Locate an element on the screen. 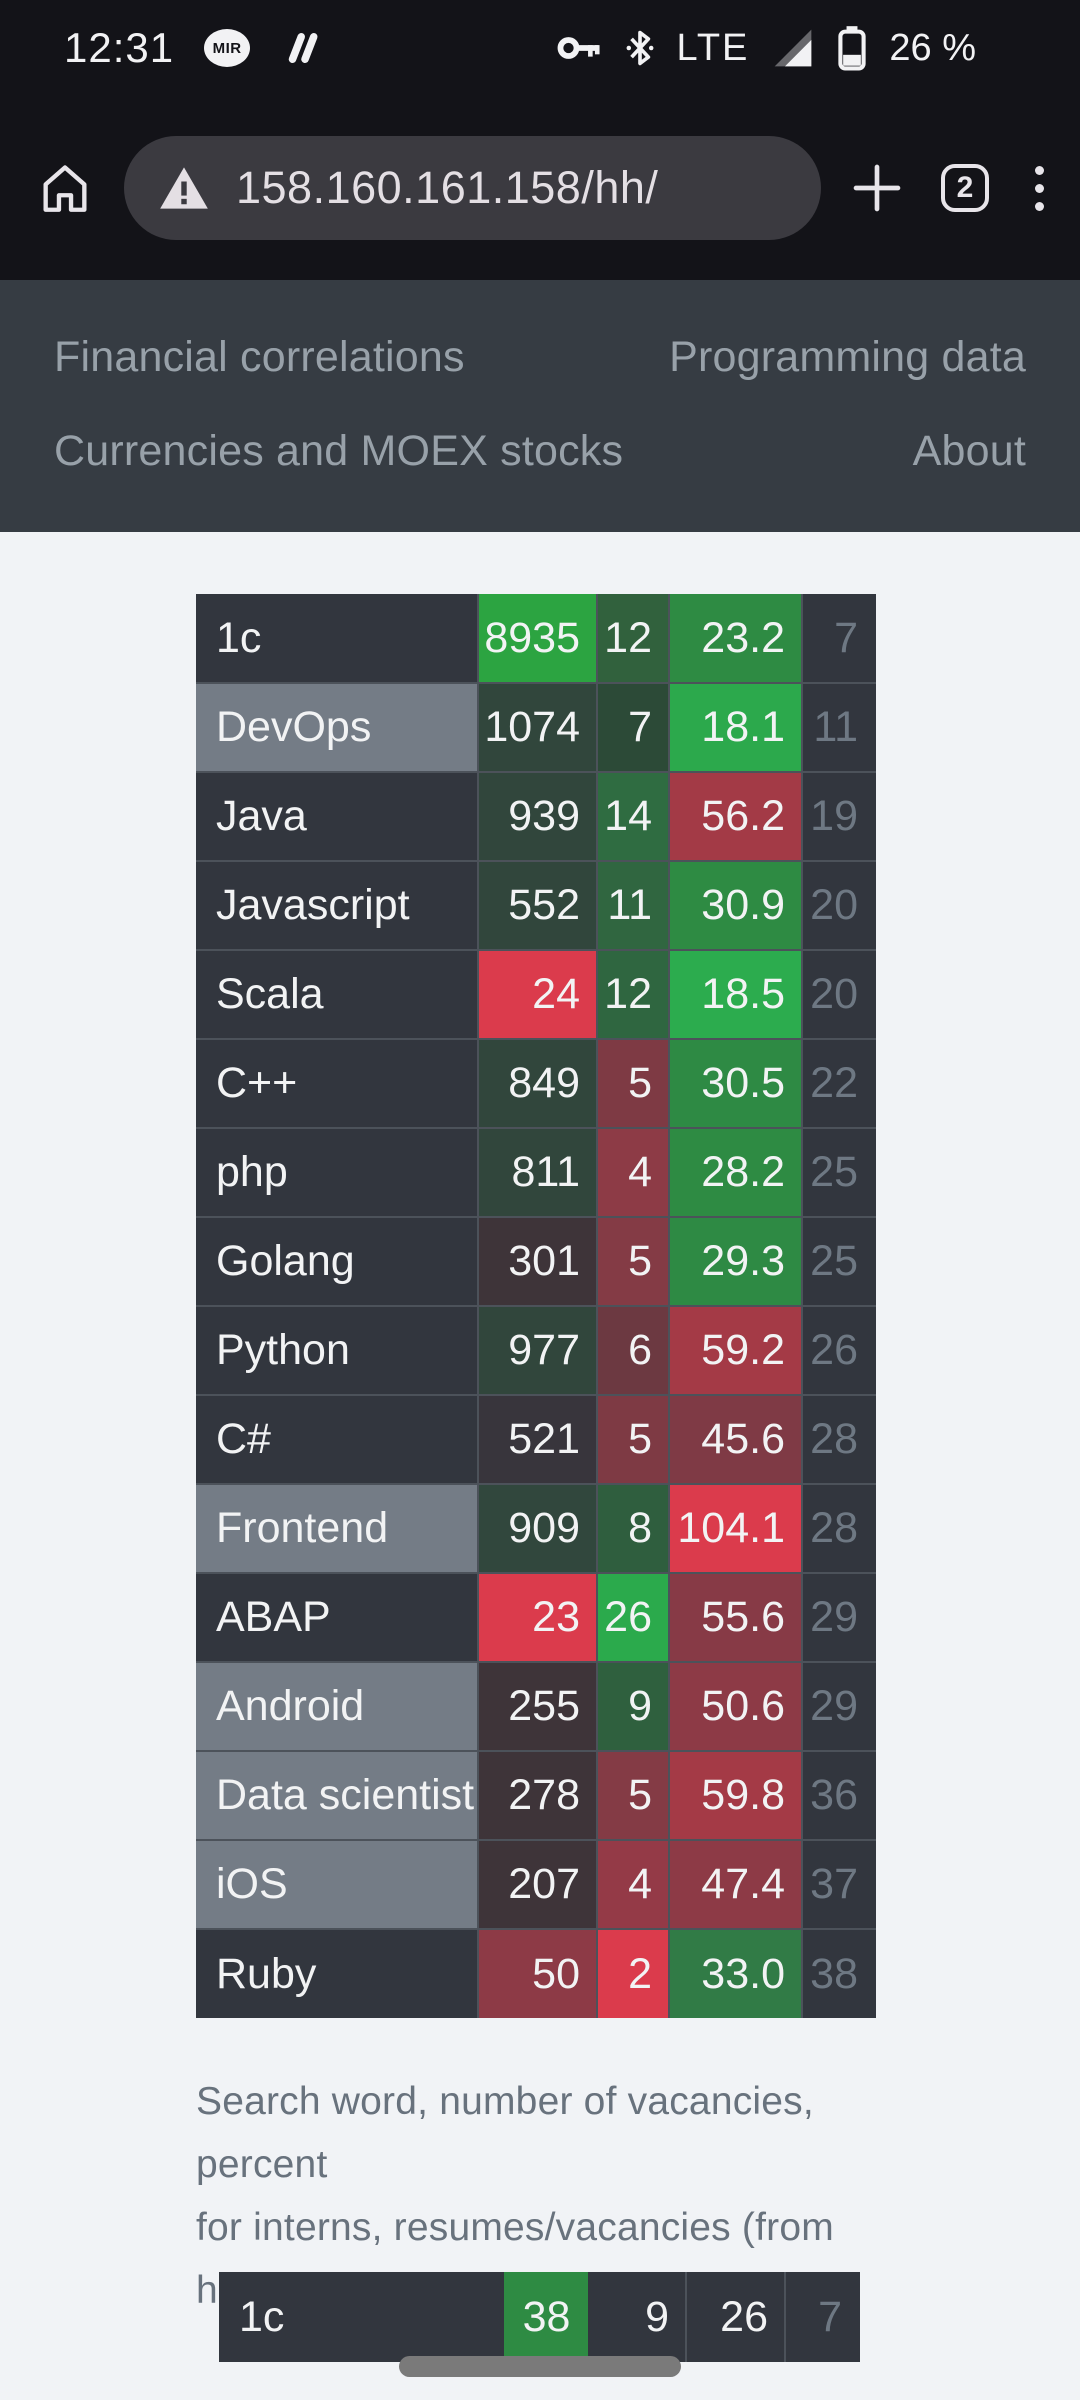  nav-link-financial-correlations: Financial correlations is located at coordinates (259, 356).